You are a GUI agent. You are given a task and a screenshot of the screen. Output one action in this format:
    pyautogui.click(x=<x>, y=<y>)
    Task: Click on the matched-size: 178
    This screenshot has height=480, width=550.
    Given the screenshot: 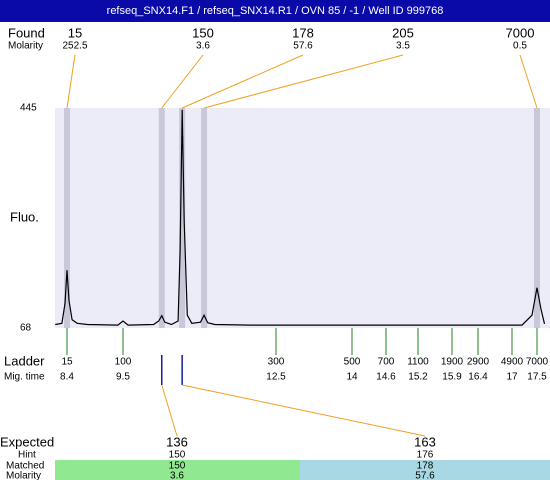 What is the action you would take?
    pyautogui.click(x=425, y=466)
    